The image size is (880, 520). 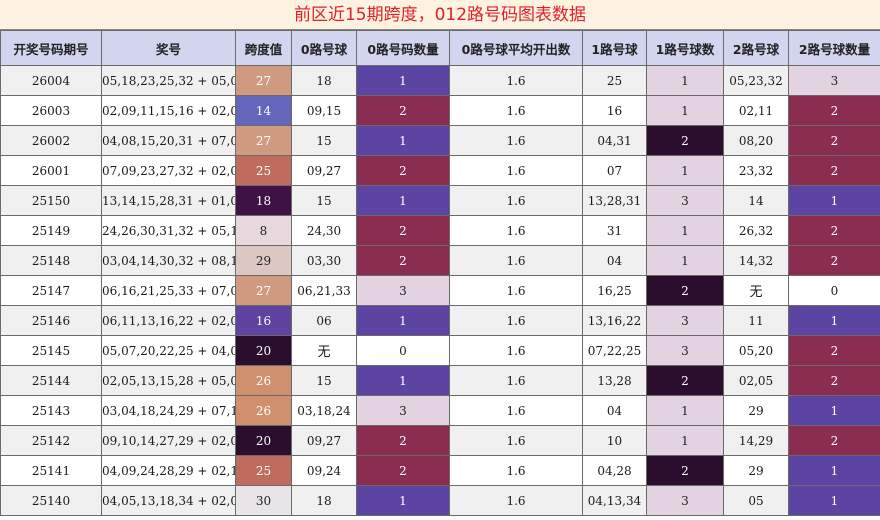 What do you see at coordinates (756, 350) in the screenshot?
I see `route2-balls-cell: 05,20` at bounding box center [756, 350].